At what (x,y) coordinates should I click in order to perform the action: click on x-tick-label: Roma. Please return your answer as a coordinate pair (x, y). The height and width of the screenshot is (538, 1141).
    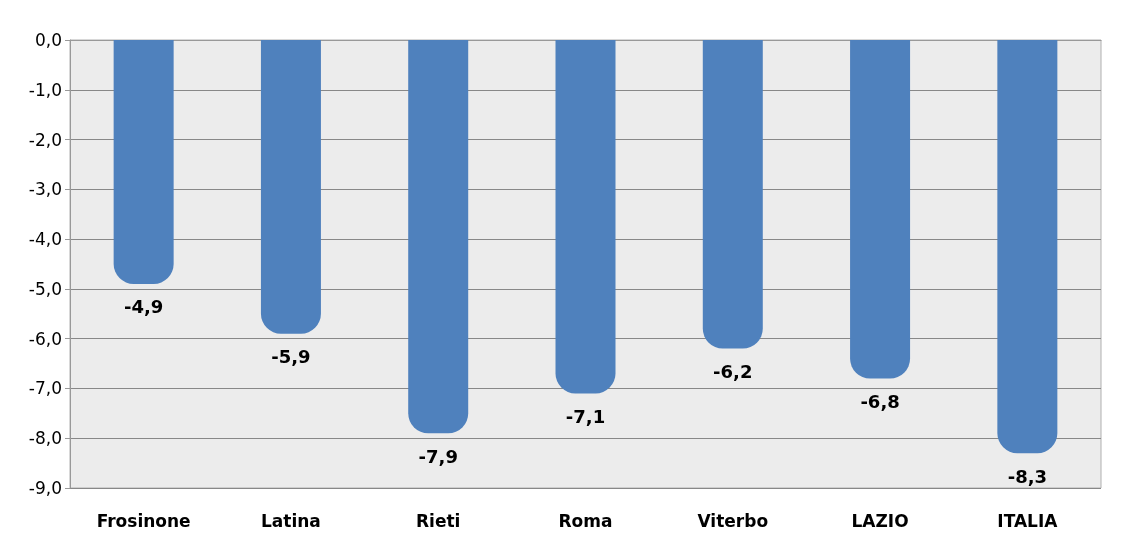
    Looking at the image, I should click on (585, 520).